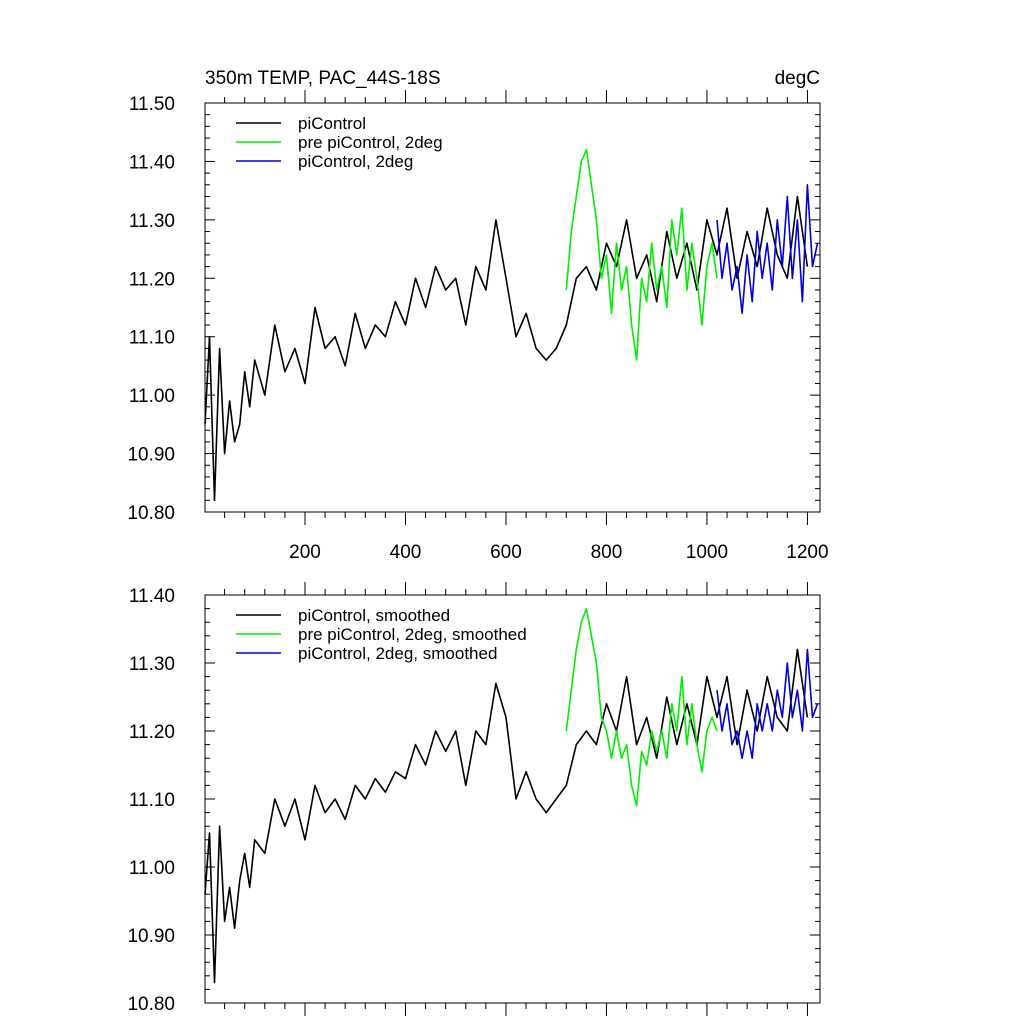 The height and width of the screenshot is (1024, 1024). Describe the element at coordinates (797, 78) in the screenshot. I see `panel-title-right: degC` at that location.